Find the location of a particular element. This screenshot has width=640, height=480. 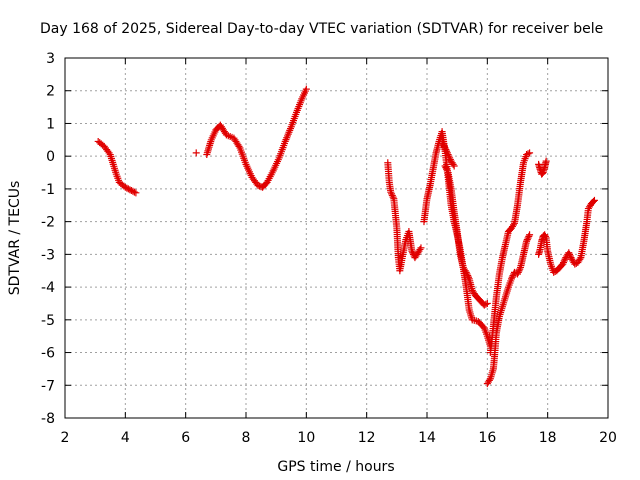

x-tick-label: 20 is located at coordinates (608, 438).